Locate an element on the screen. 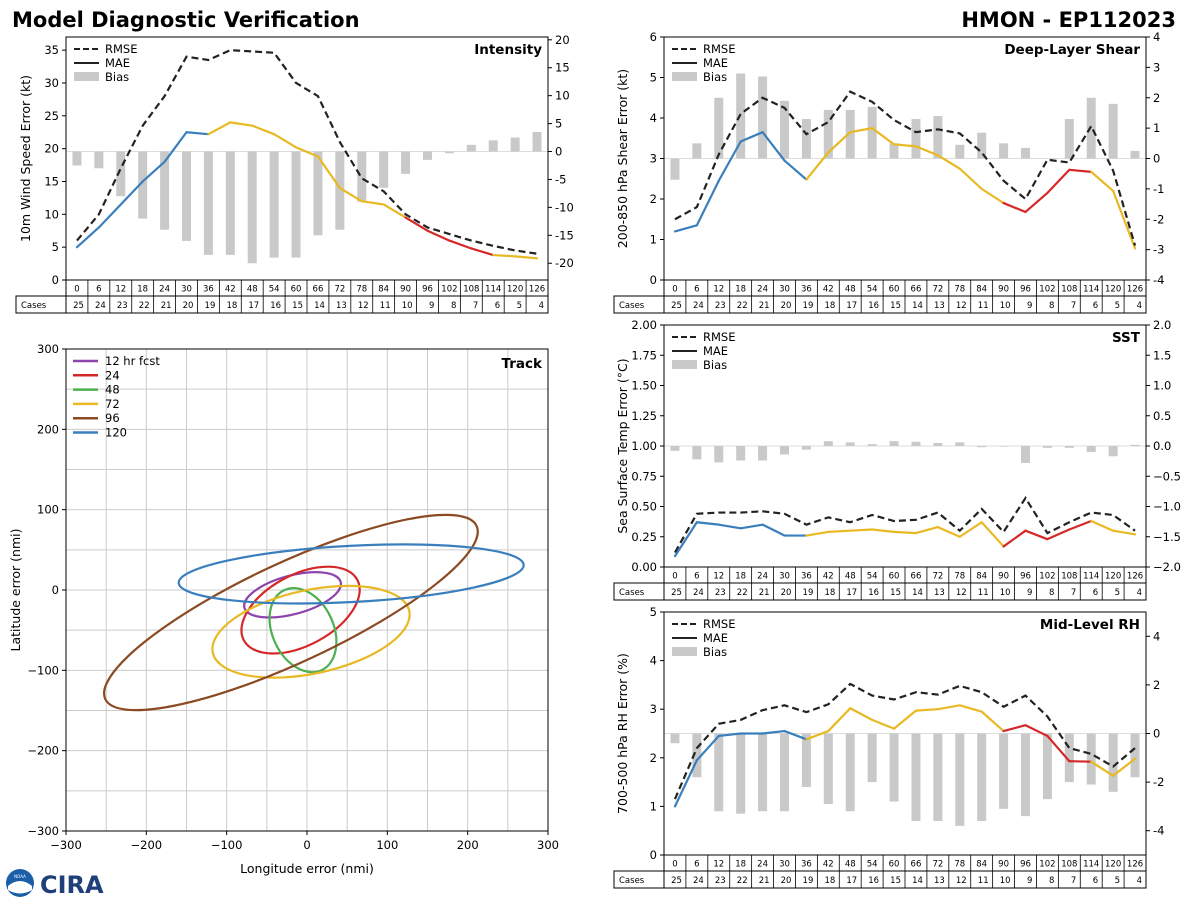 The width and height of the screenshot is (1200, 904). intensity-y2tick-label: 5 is located at coordinates (558, 124).